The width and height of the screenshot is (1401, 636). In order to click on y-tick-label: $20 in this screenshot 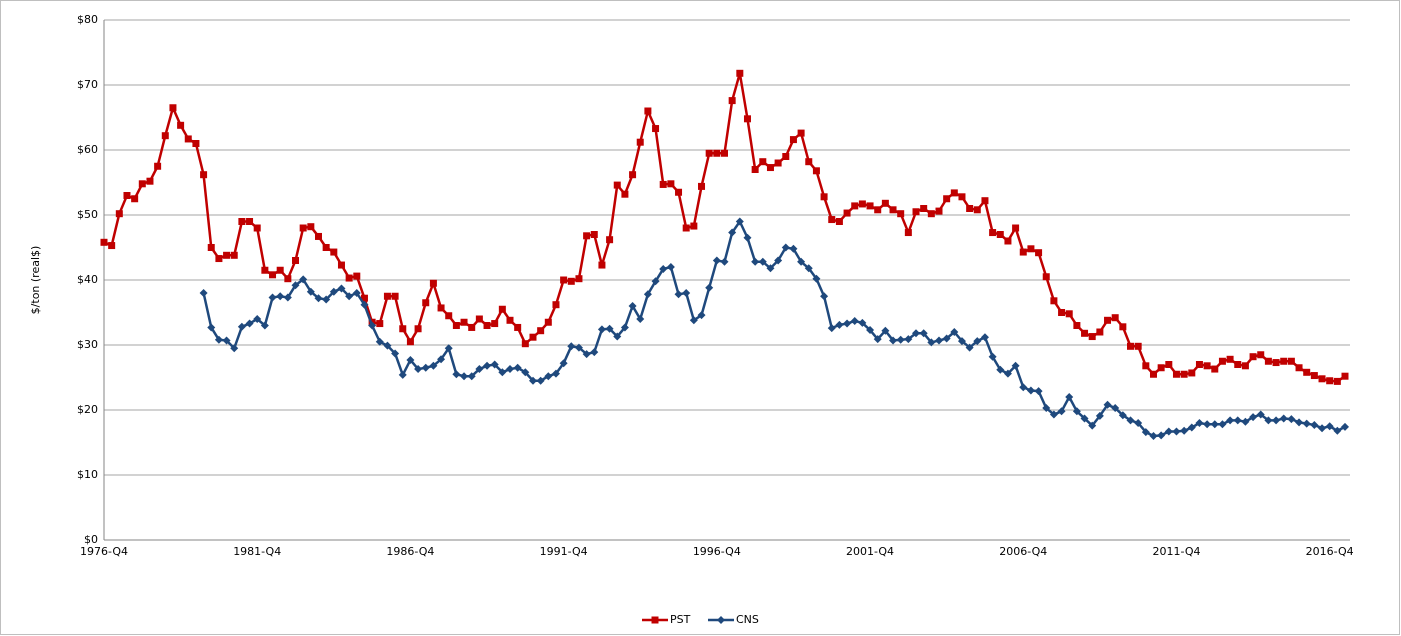, I will do `click(87, 409)`.